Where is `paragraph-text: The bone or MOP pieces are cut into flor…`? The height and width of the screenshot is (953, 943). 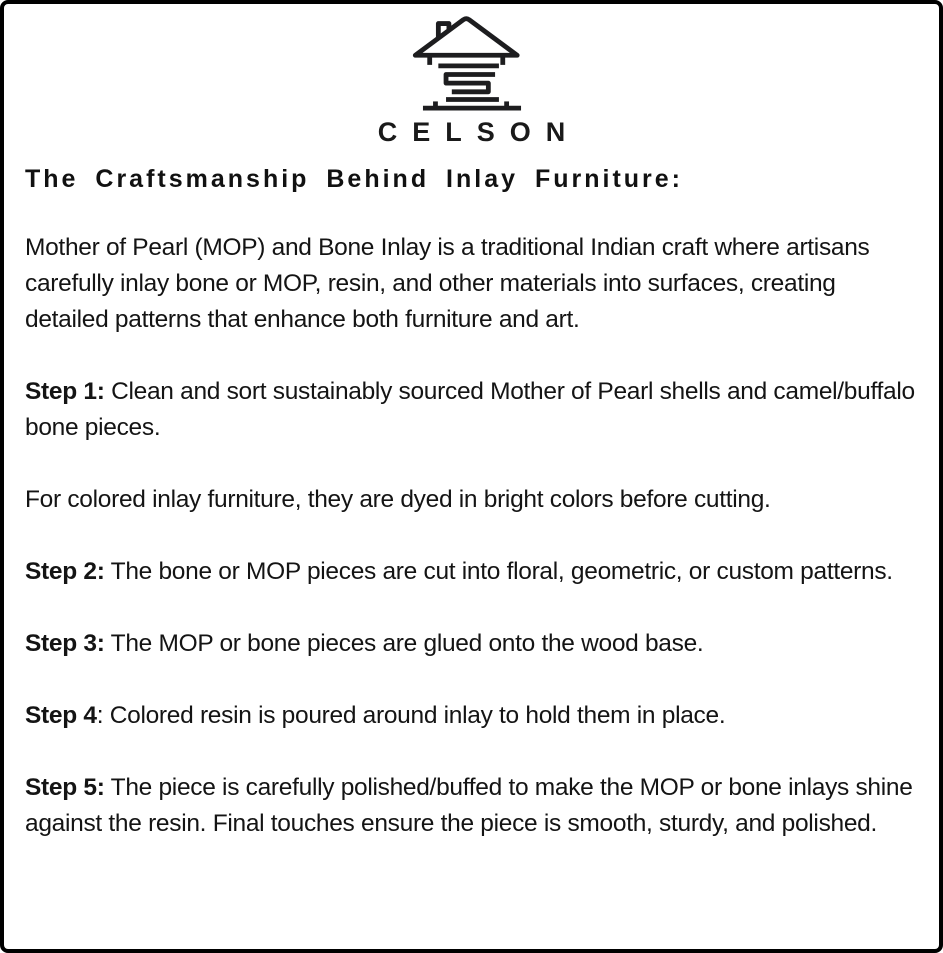
paragraph-text: The bone or MOP pieces are cut into flor… is located at coordinates (498, 571).